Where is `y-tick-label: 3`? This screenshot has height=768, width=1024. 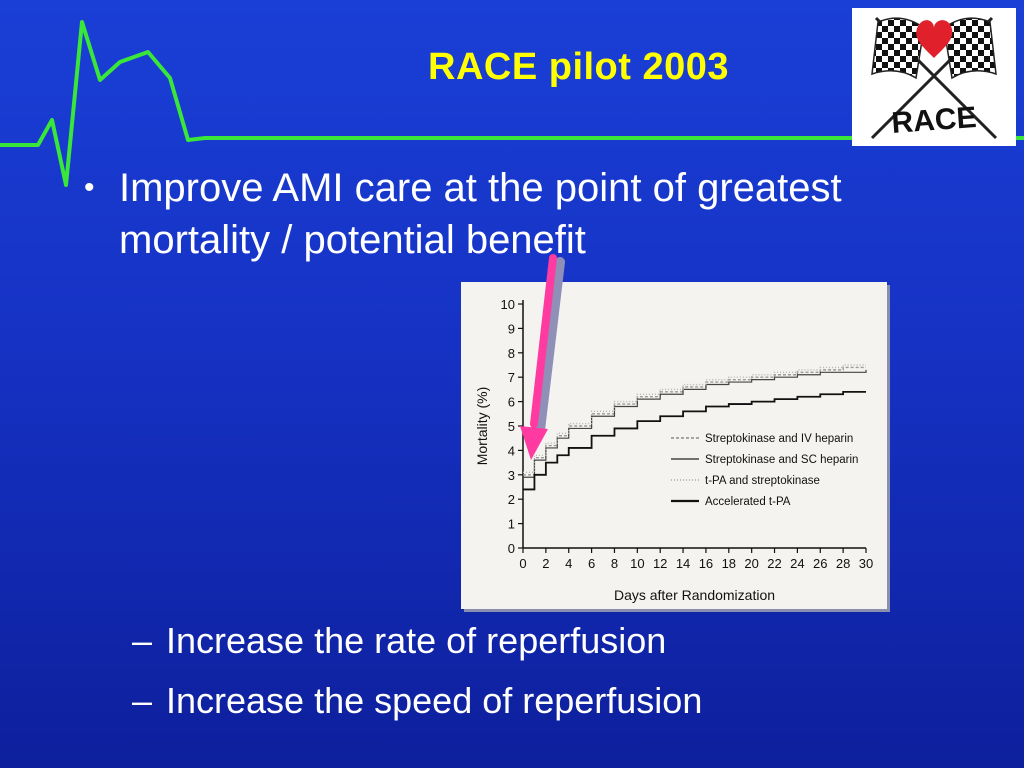 y-tick-label: 3 is located at coordinates (511, 475).